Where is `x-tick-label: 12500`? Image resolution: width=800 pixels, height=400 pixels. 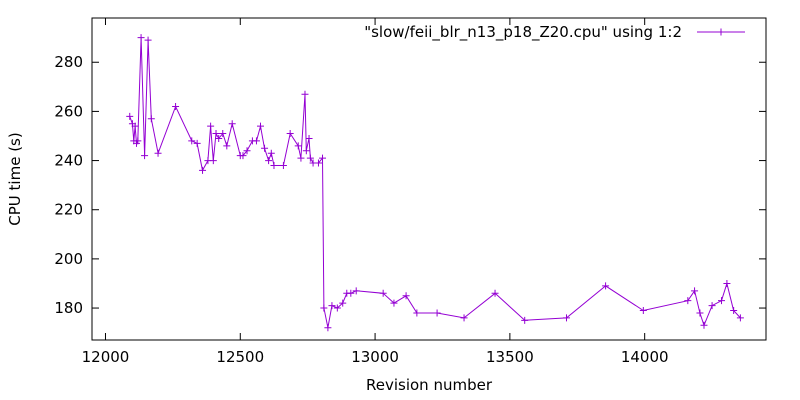
x-tick-label: 12500 is located at coordinates (240, 357).